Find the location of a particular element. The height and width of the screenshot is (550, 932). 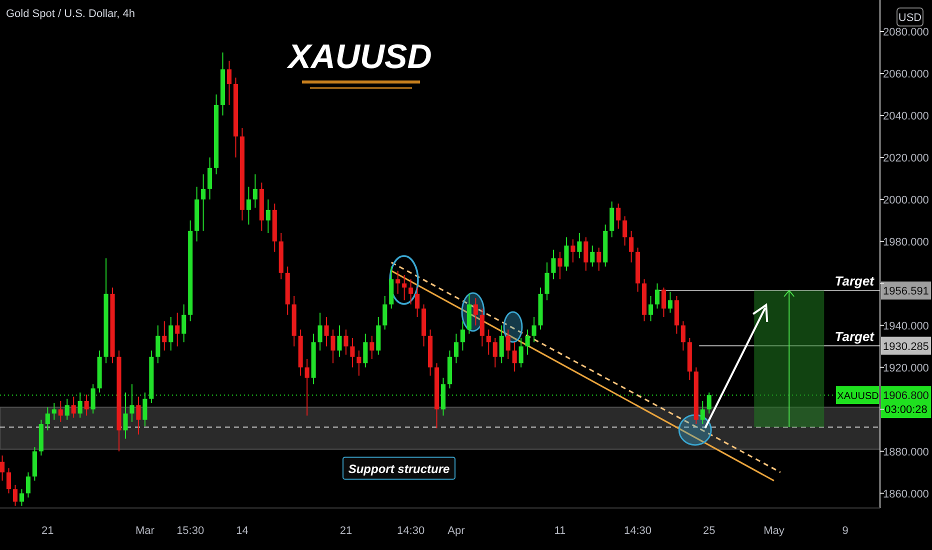

x-tick-label: 9 is located at coordinates (845, 531).